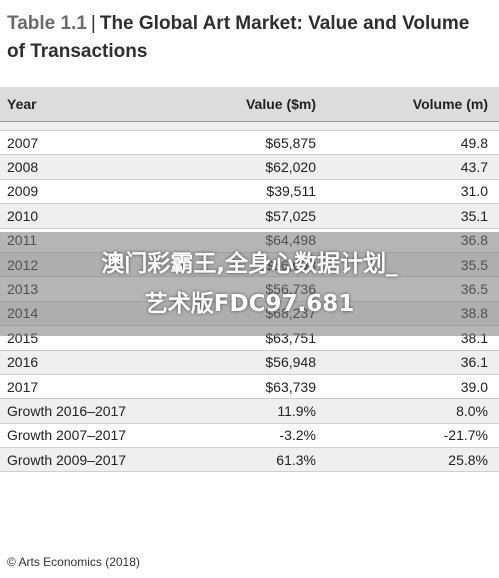 This screenshot has width=499, height=578. I want to click on year-cell: 2010, so click(23, 215).